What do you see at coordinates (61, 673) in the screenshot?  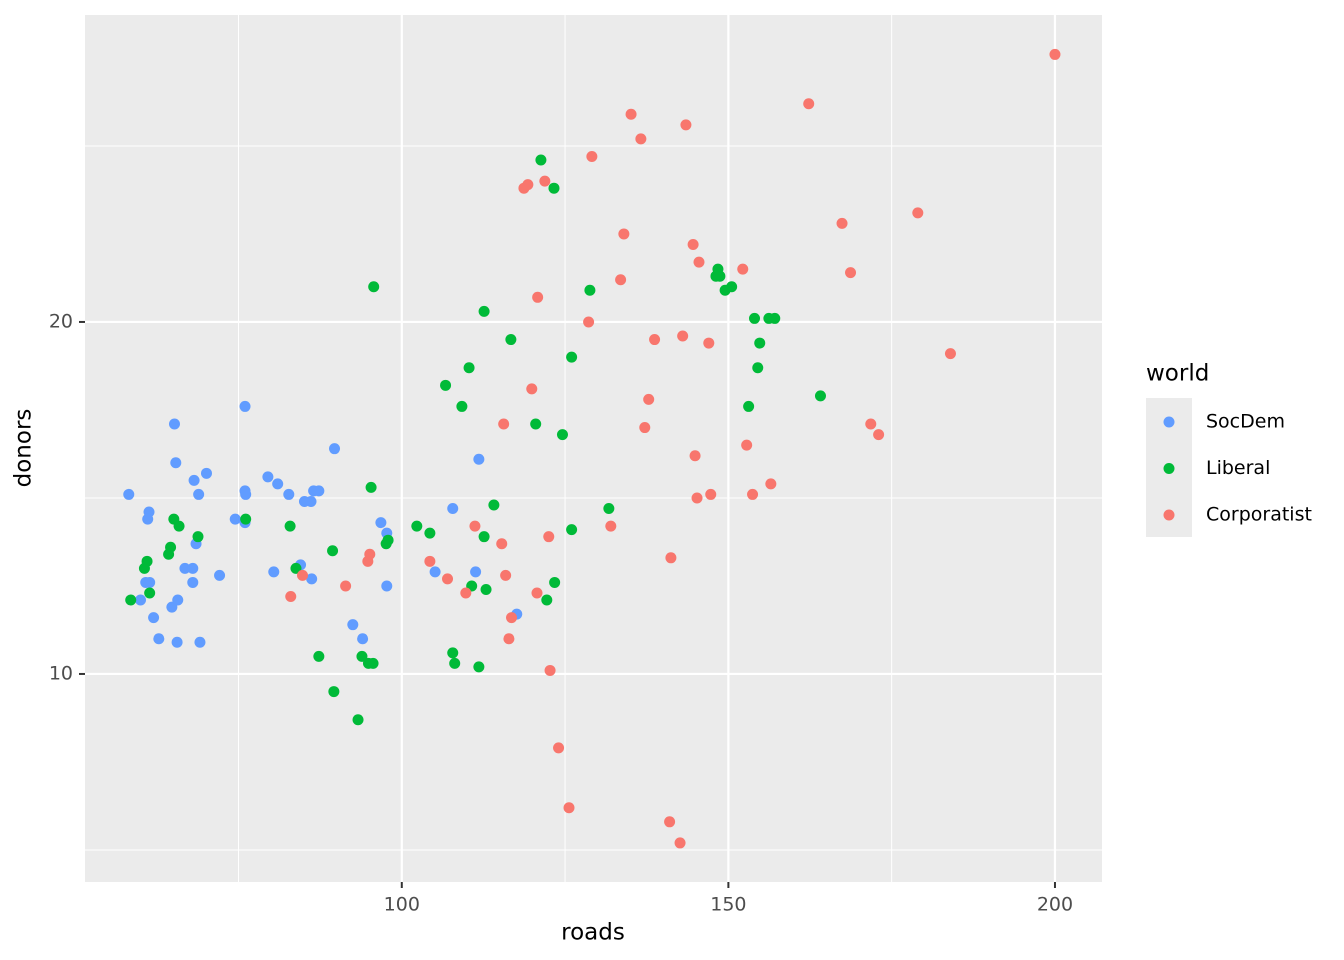 I see `y-tick-label: 10` at bounding box center [61, 673].